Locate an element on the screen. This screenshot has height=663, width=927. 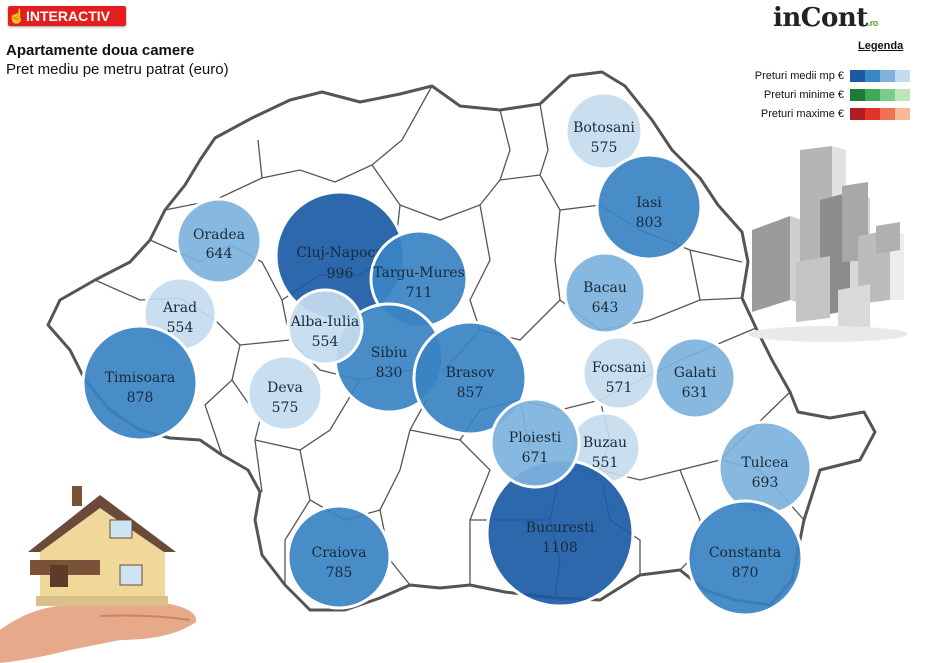
city-value: 830 is located at coordinates (389, 373).